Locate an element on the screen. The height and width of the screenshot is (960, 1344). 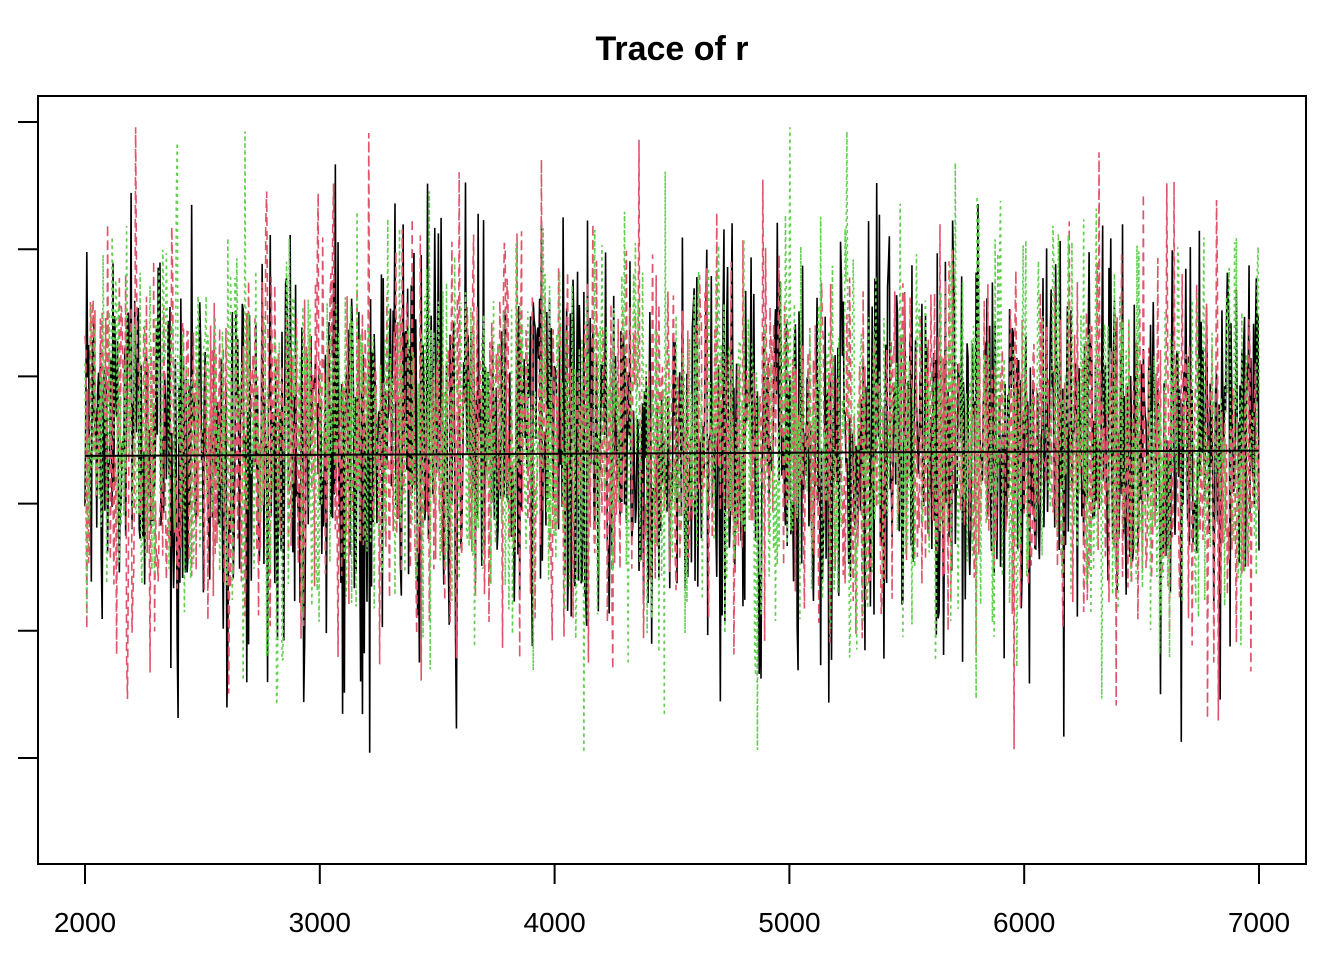
x-tick-label: 7000 is located at coordinates (1259, 922).